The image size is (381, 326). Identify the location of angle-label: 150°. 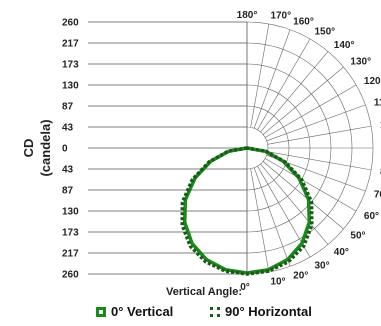
(325, 32).